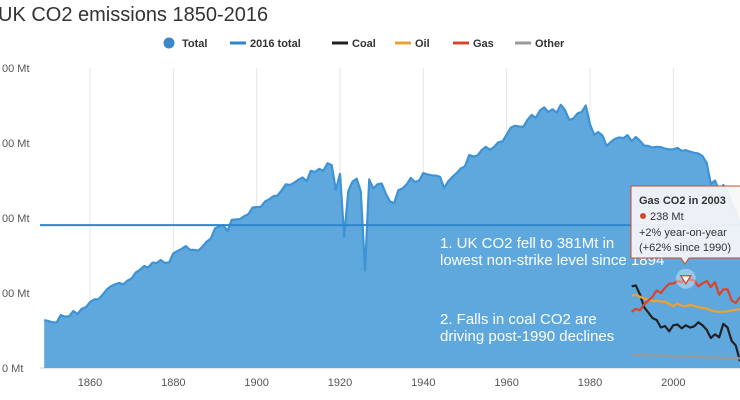  Describe the element at coordinates (16, 144) in the screenshot. I see `y-tick-600: 00 Mt` at that location.